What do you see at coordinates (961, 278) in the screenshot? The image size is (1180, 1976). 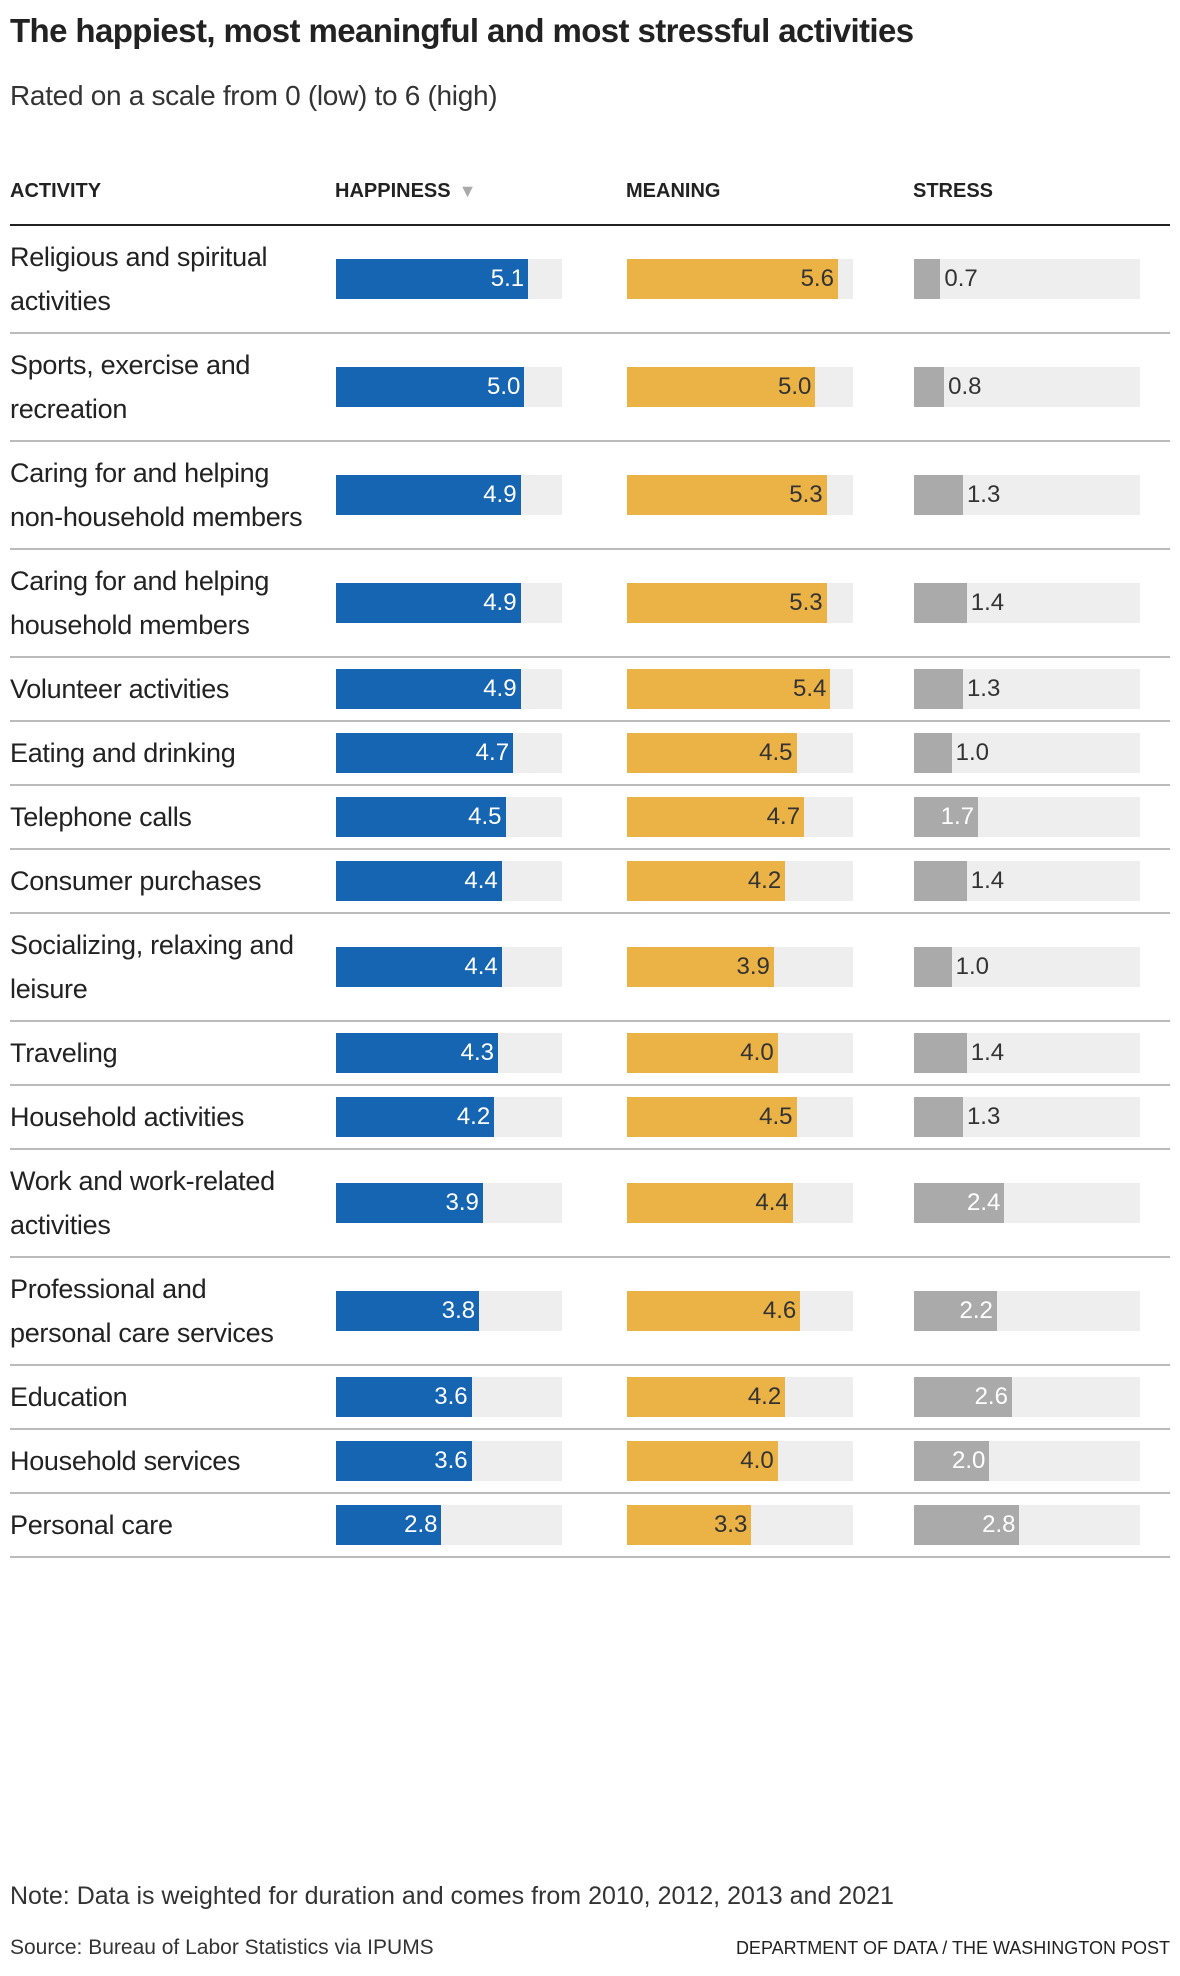 I see `stress-value-label: 0.7` at bounding box center [961, 278].